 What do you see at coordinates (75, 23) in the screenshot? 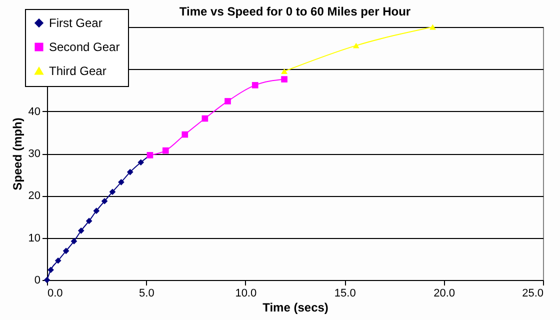
I see `legend-label: First Gear` at bounding box center [75, 23].